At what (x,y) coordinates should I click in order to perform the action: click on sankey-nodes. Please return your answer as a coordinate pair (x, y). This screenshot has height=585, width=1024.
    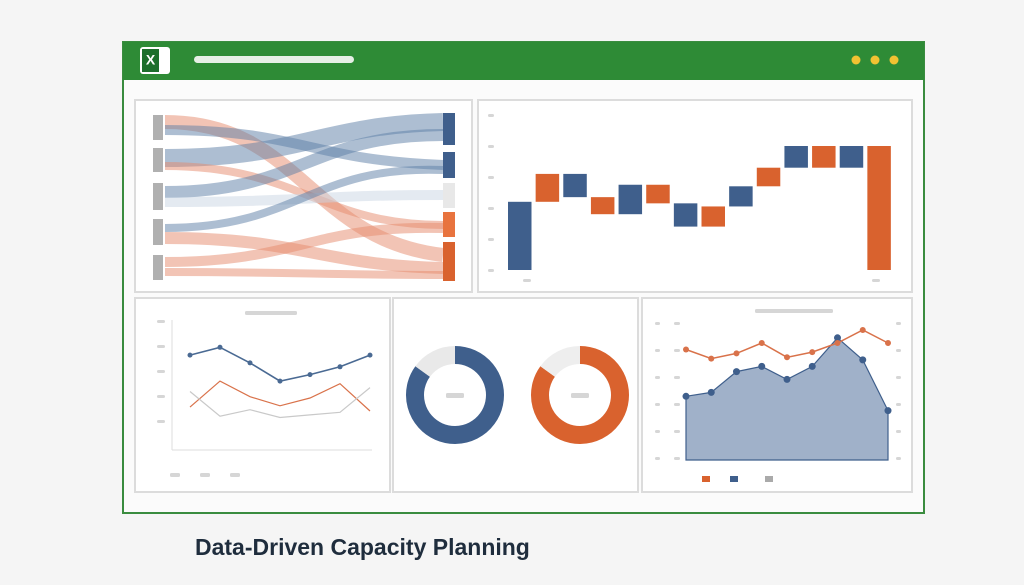
    Looking at the image, I should click on (304, 197).